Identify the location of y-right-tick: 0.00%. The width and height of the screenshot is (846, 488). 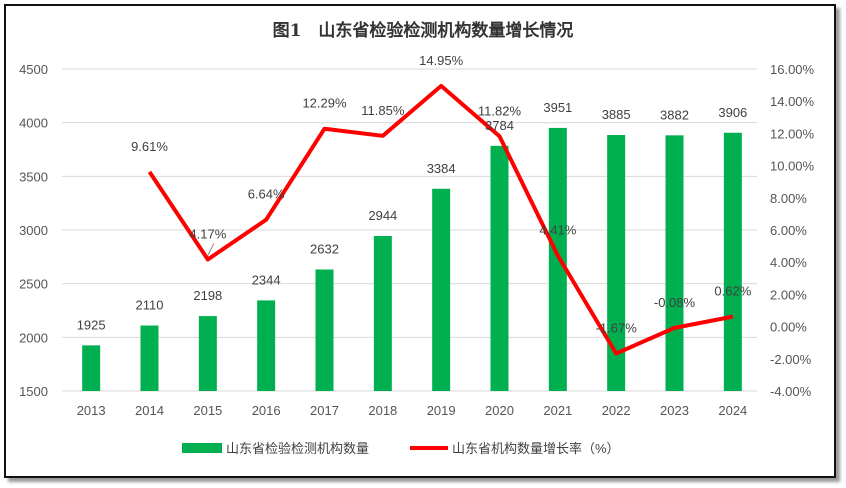
(788, 327).